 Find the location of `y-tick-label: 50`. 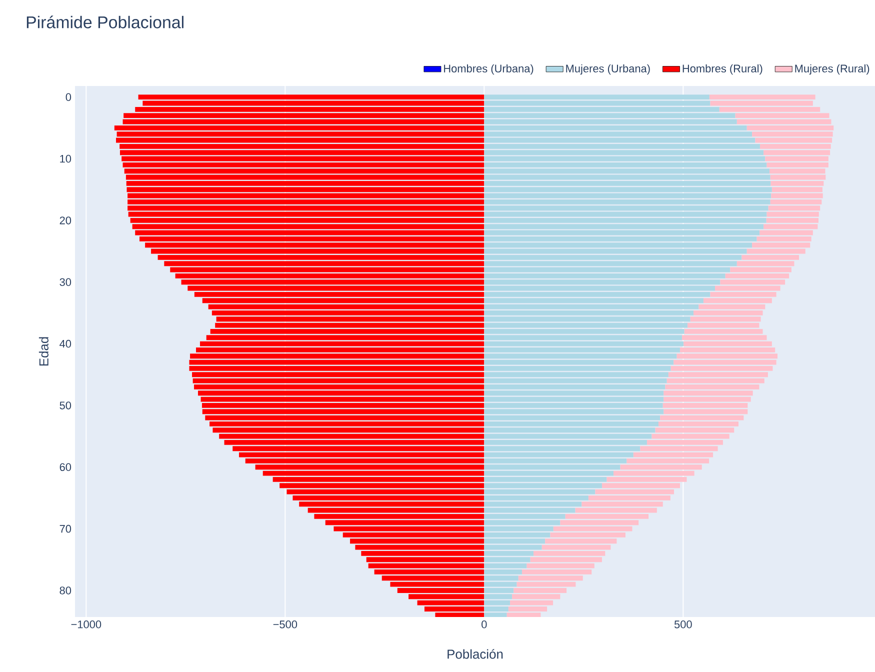

y-tick-label: 50 is located at coordinates (66, 406).